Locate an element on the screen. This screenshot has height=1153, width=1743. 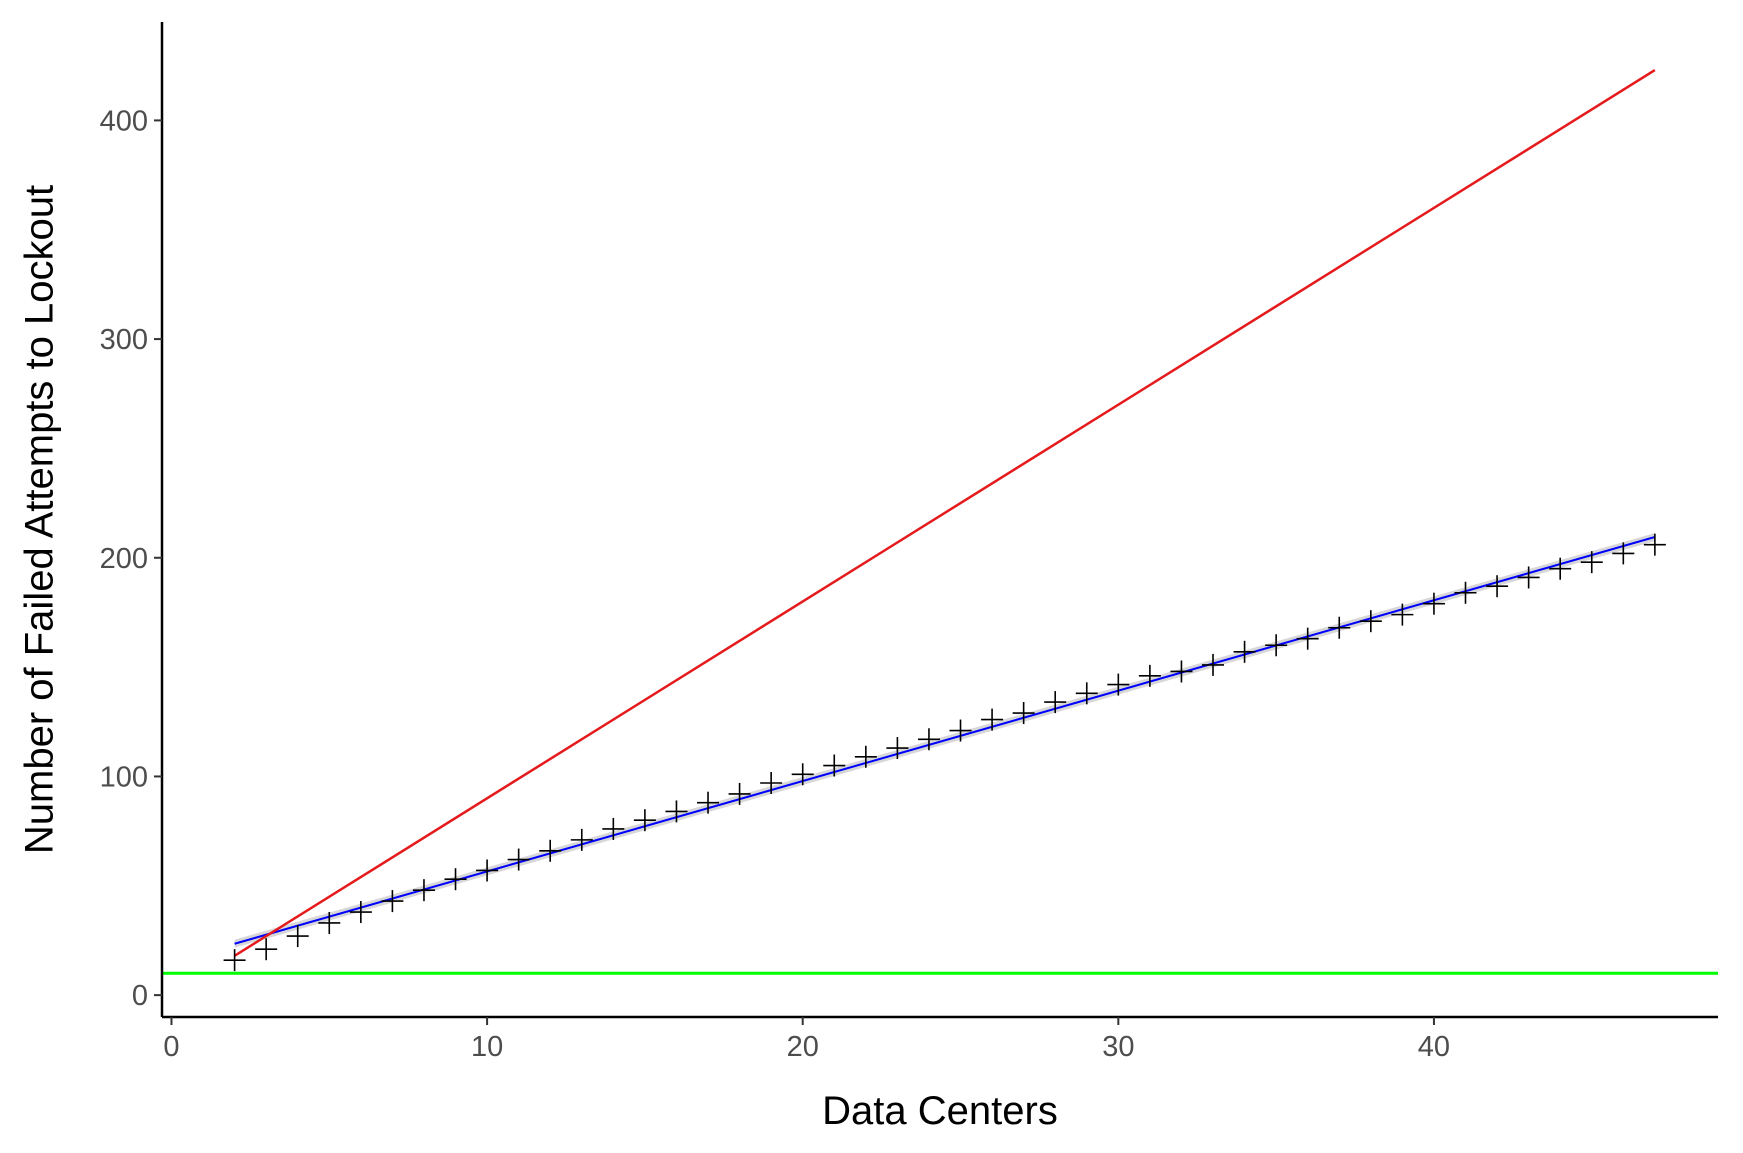
y-tick-label: 100 is located at coordinates (124, 777).